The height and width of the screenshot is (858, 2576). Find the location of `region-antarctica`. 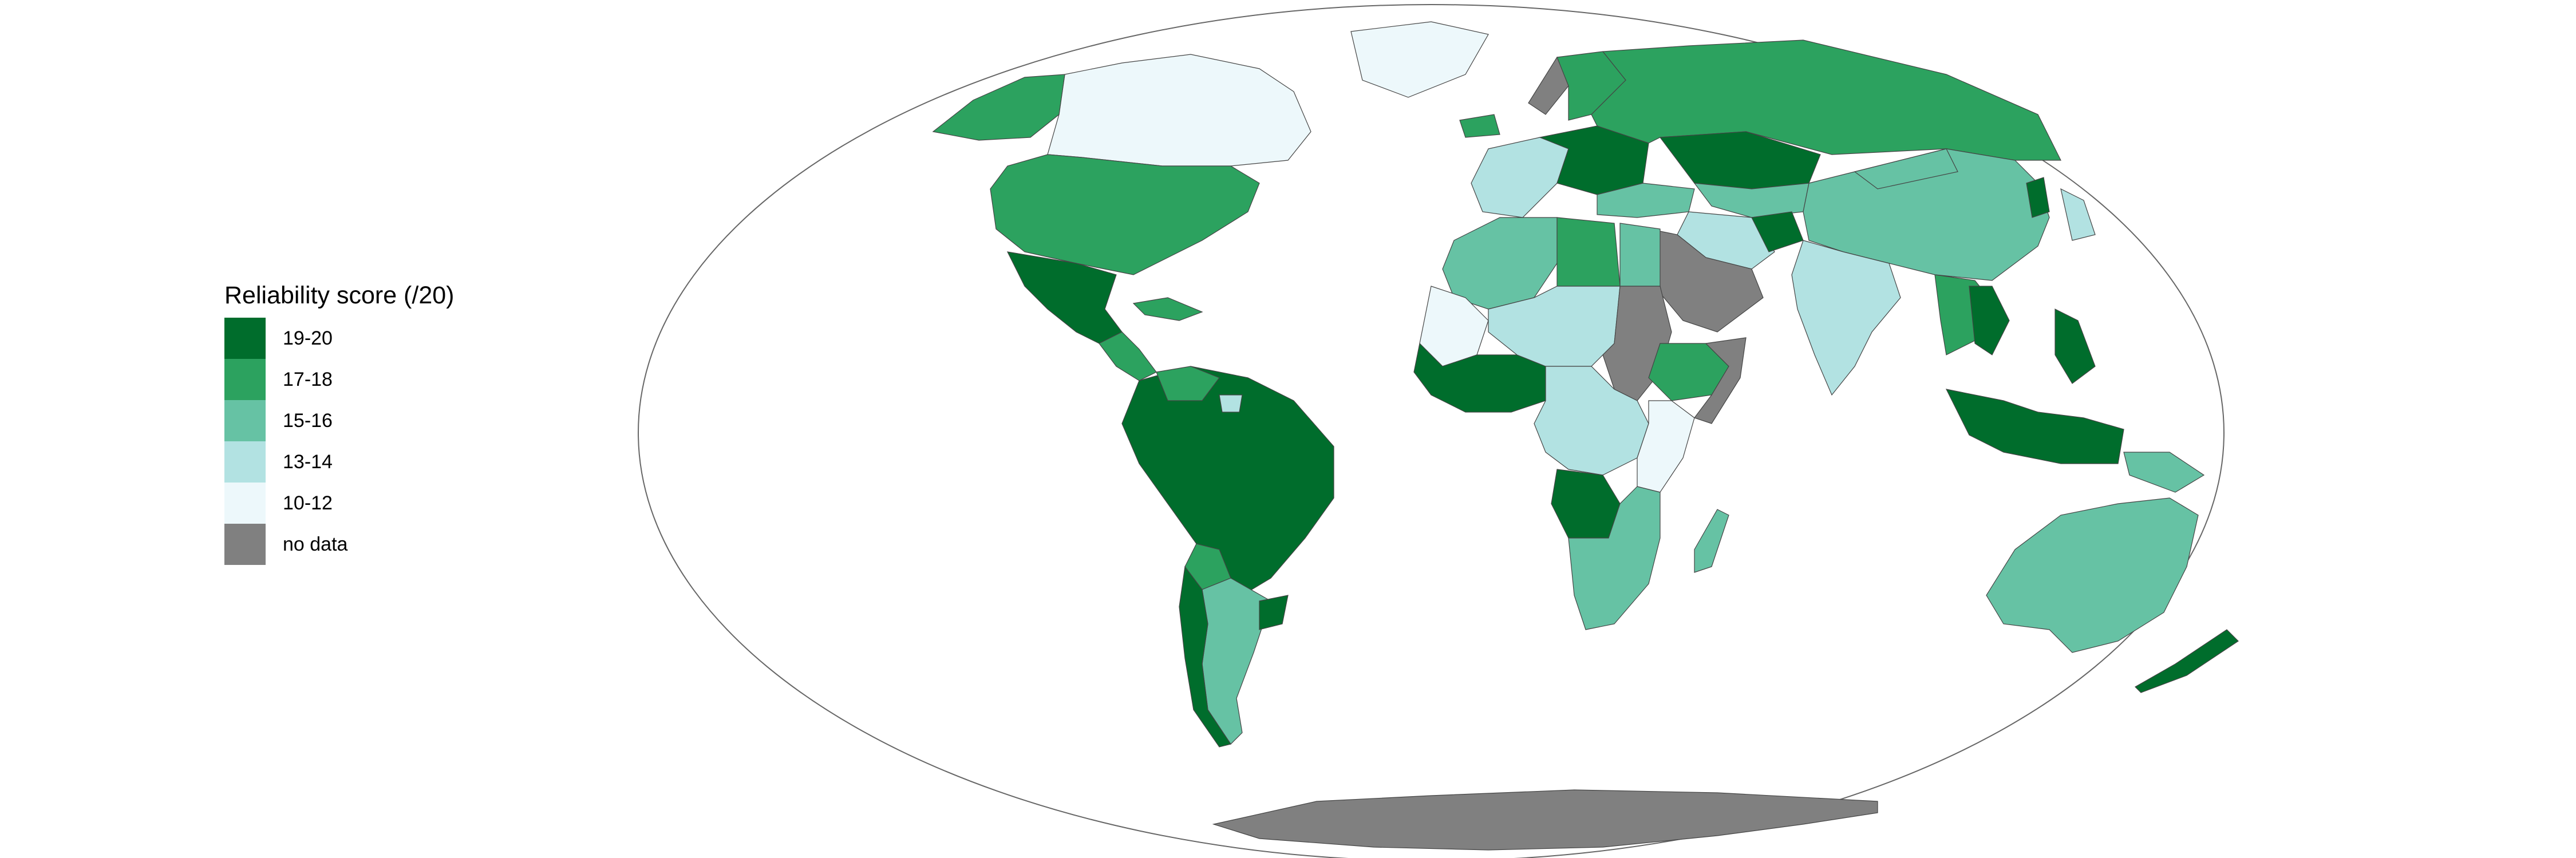

region-antarctica is located at coordinates (1545, 820).